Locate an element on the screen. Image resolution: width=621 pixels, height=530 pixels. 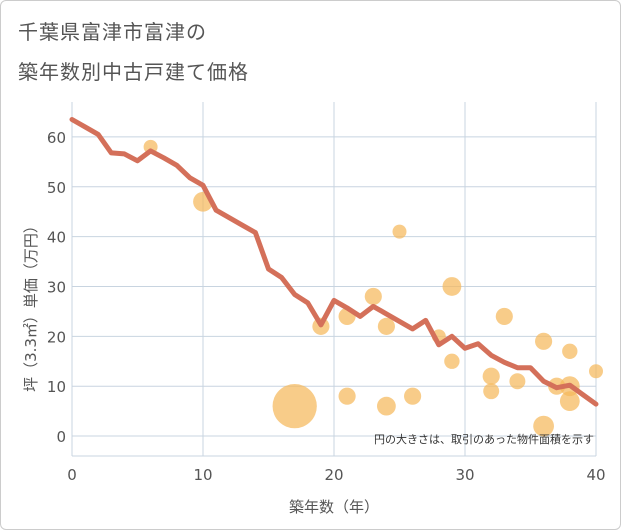
y-tick-label: 0 is located at coordinates (61, 437).